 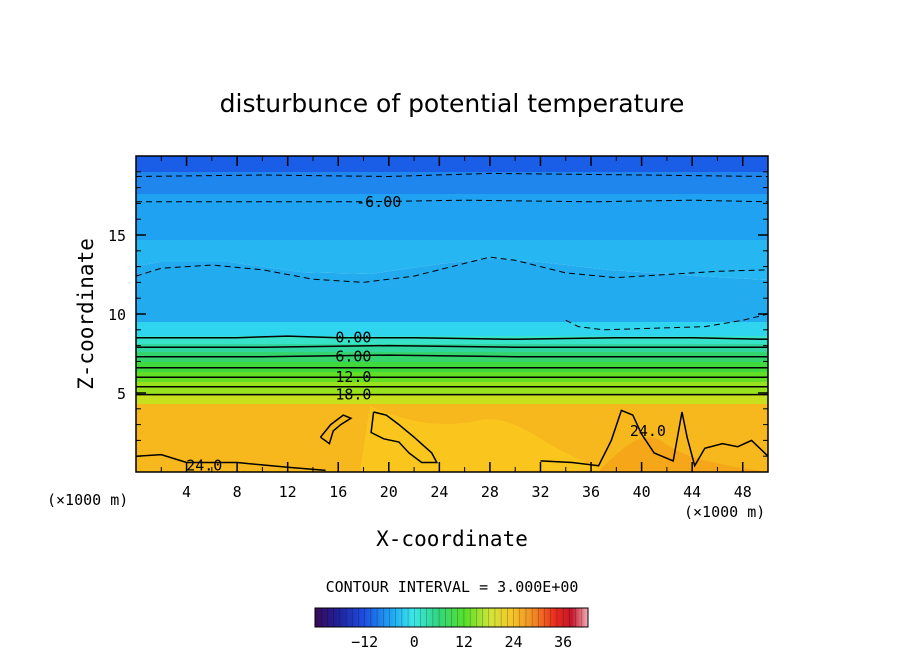 What do you see at coordinates (204, 466) in the screenshot?
I see `contour-label-5: 24.0` at bounding box center [204, 466].